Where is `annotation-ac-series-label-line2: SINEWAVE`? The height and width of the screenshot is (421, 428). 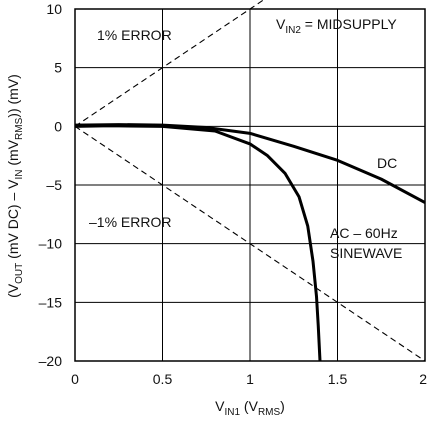 annotation-ac-series-label-line2: SINEWAVE is located at coordinates (366, 253).